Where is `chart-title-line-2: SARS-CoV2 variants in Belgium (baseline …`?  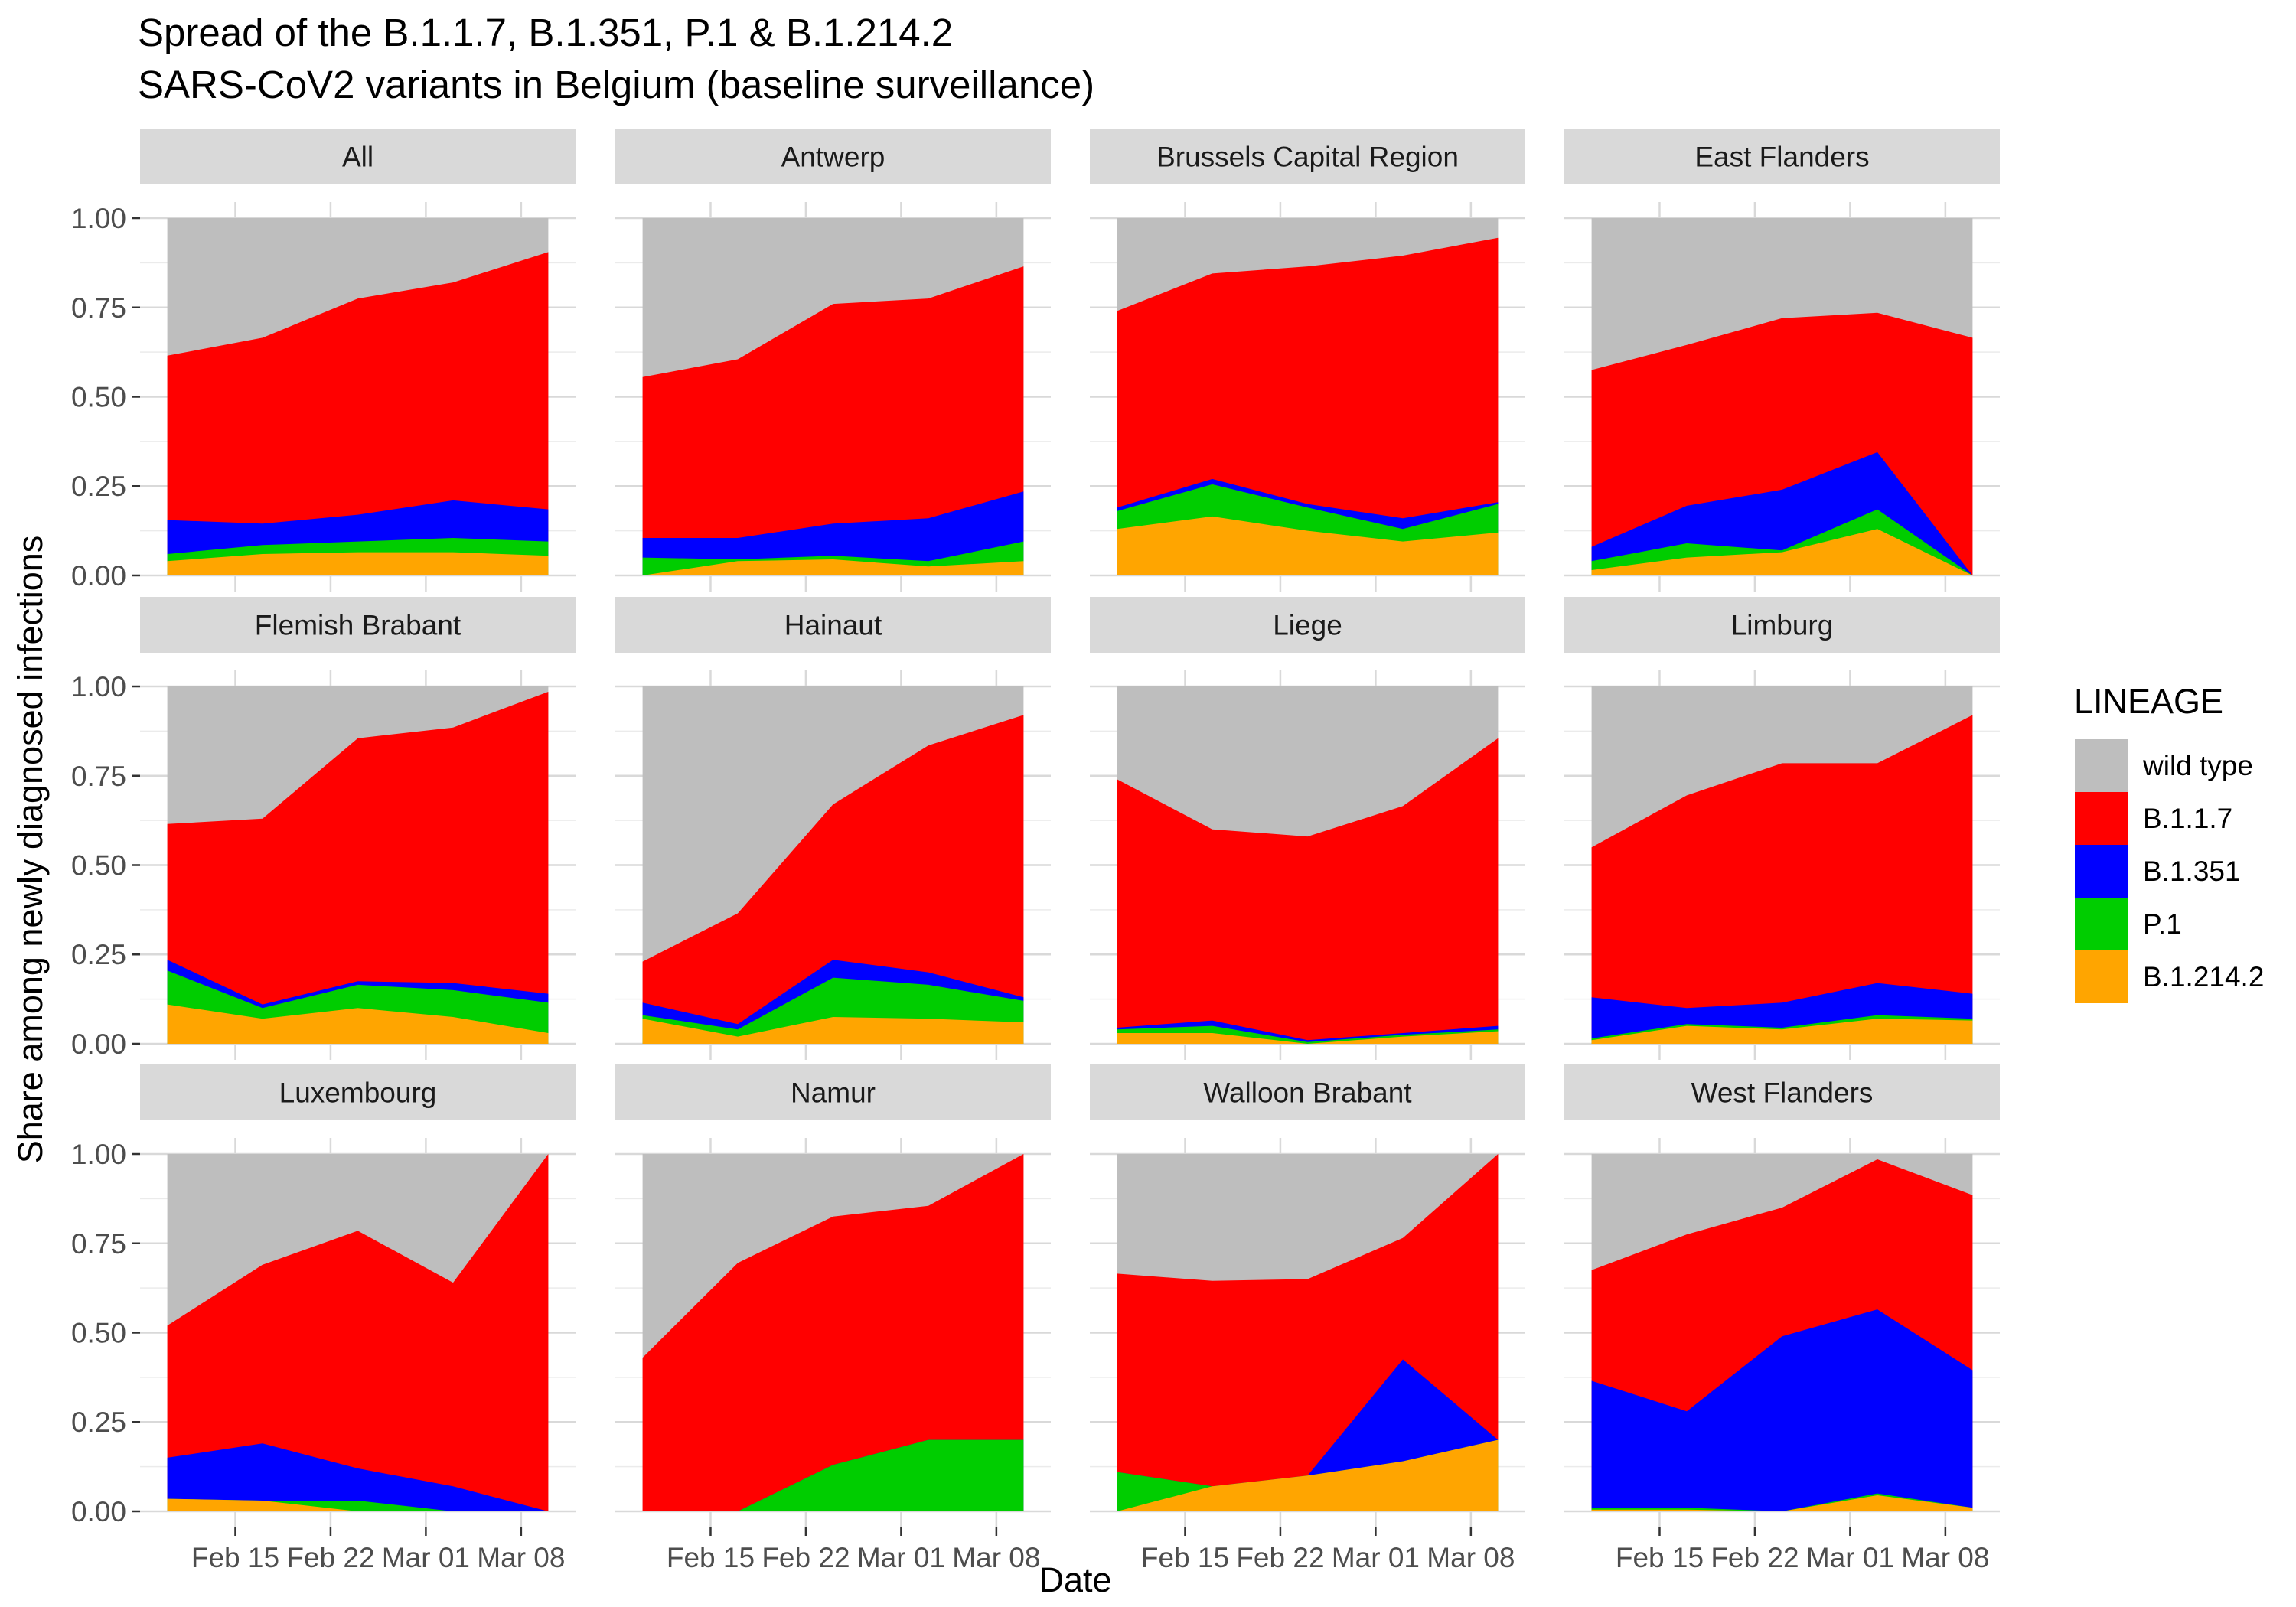 chart-title-line-2: SARS-CoV2 variants in Belgium (baseline … is located at coordinates (616, 85).